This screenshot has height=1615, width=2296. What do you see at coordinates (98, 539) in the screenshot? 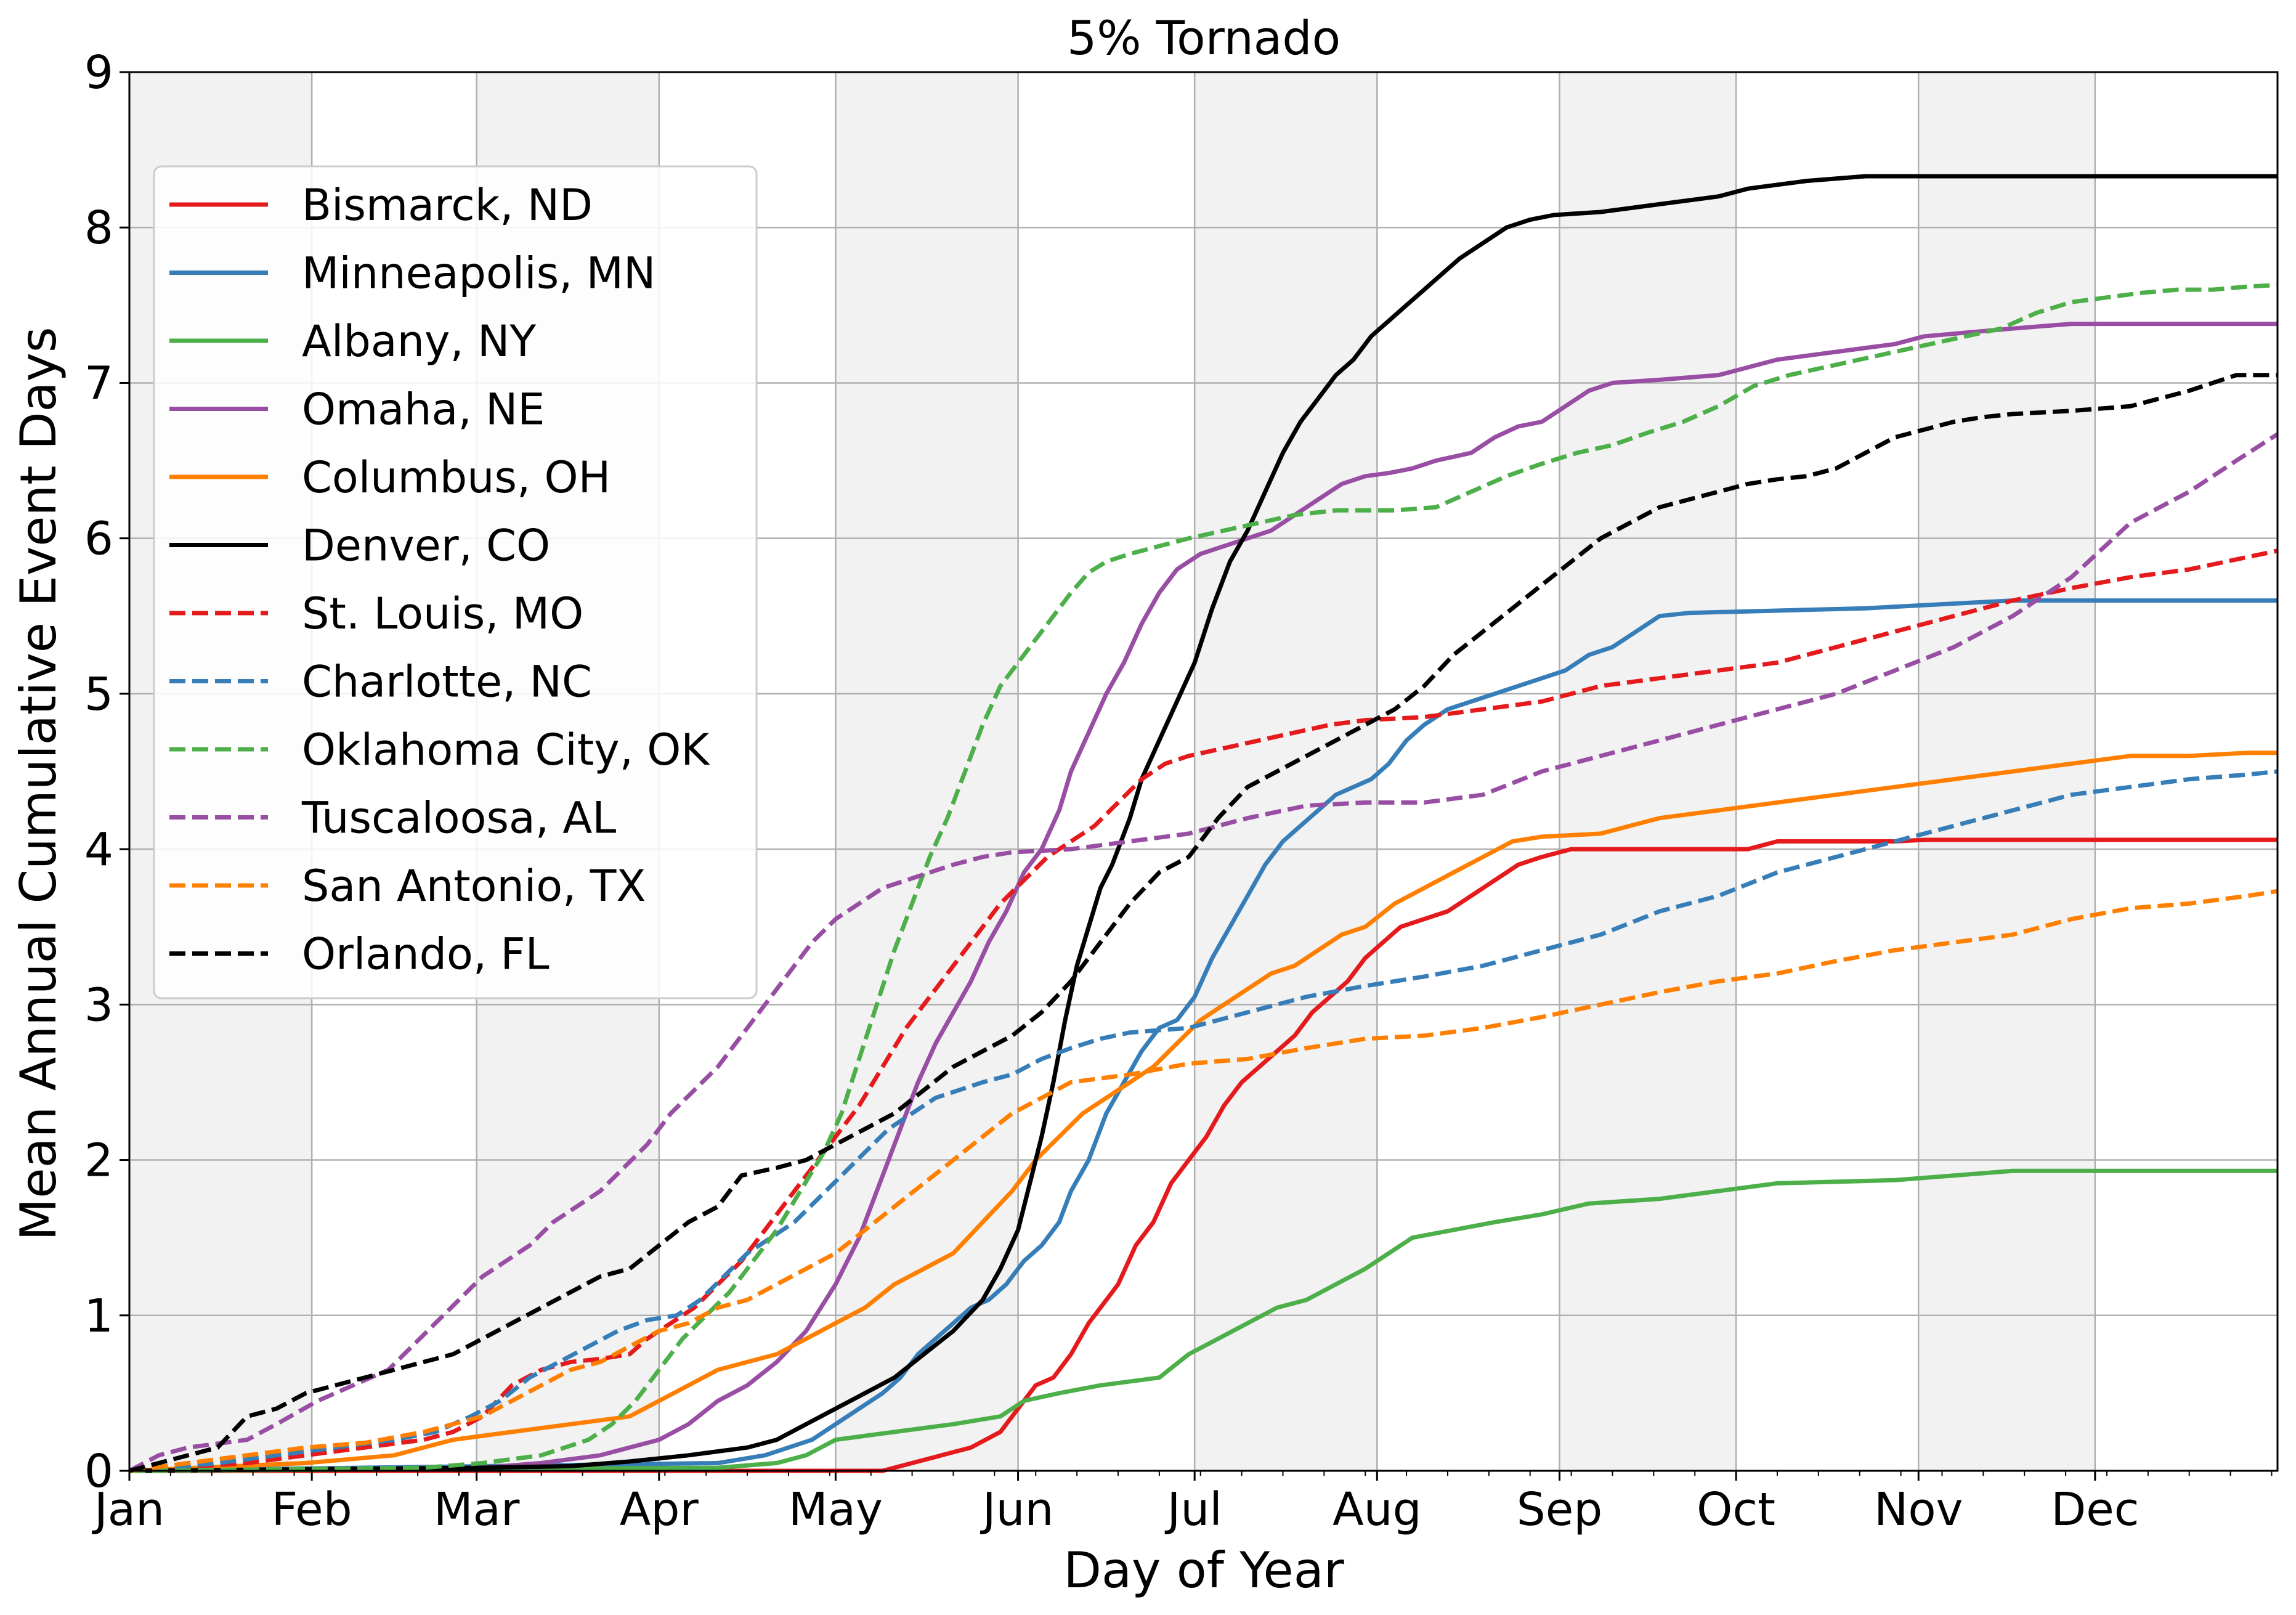
I see `y-tick-label: 6` at bounding box center [98, 539].